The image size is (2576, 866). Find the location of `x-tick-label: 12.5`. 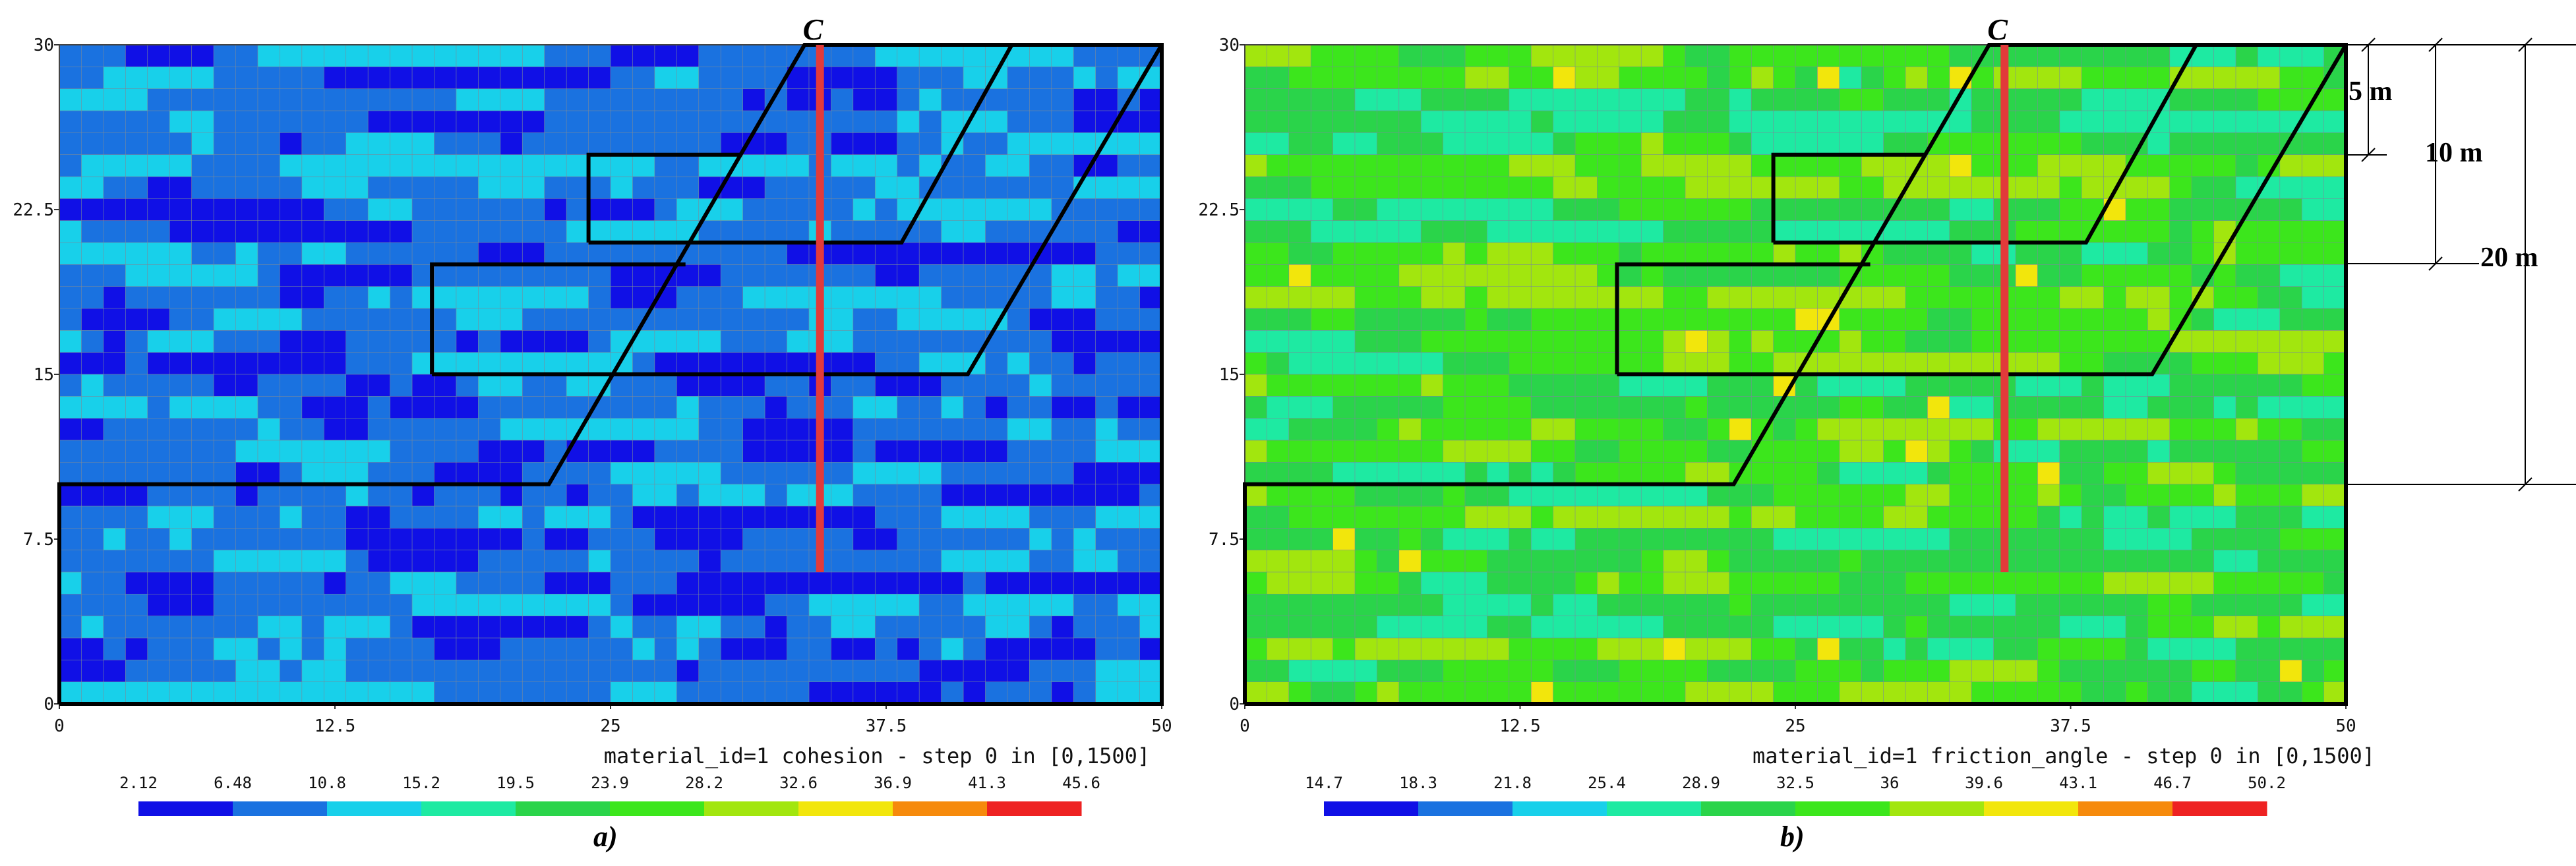

x-tick-label: 12.5 is located at coordinates (335, 726).